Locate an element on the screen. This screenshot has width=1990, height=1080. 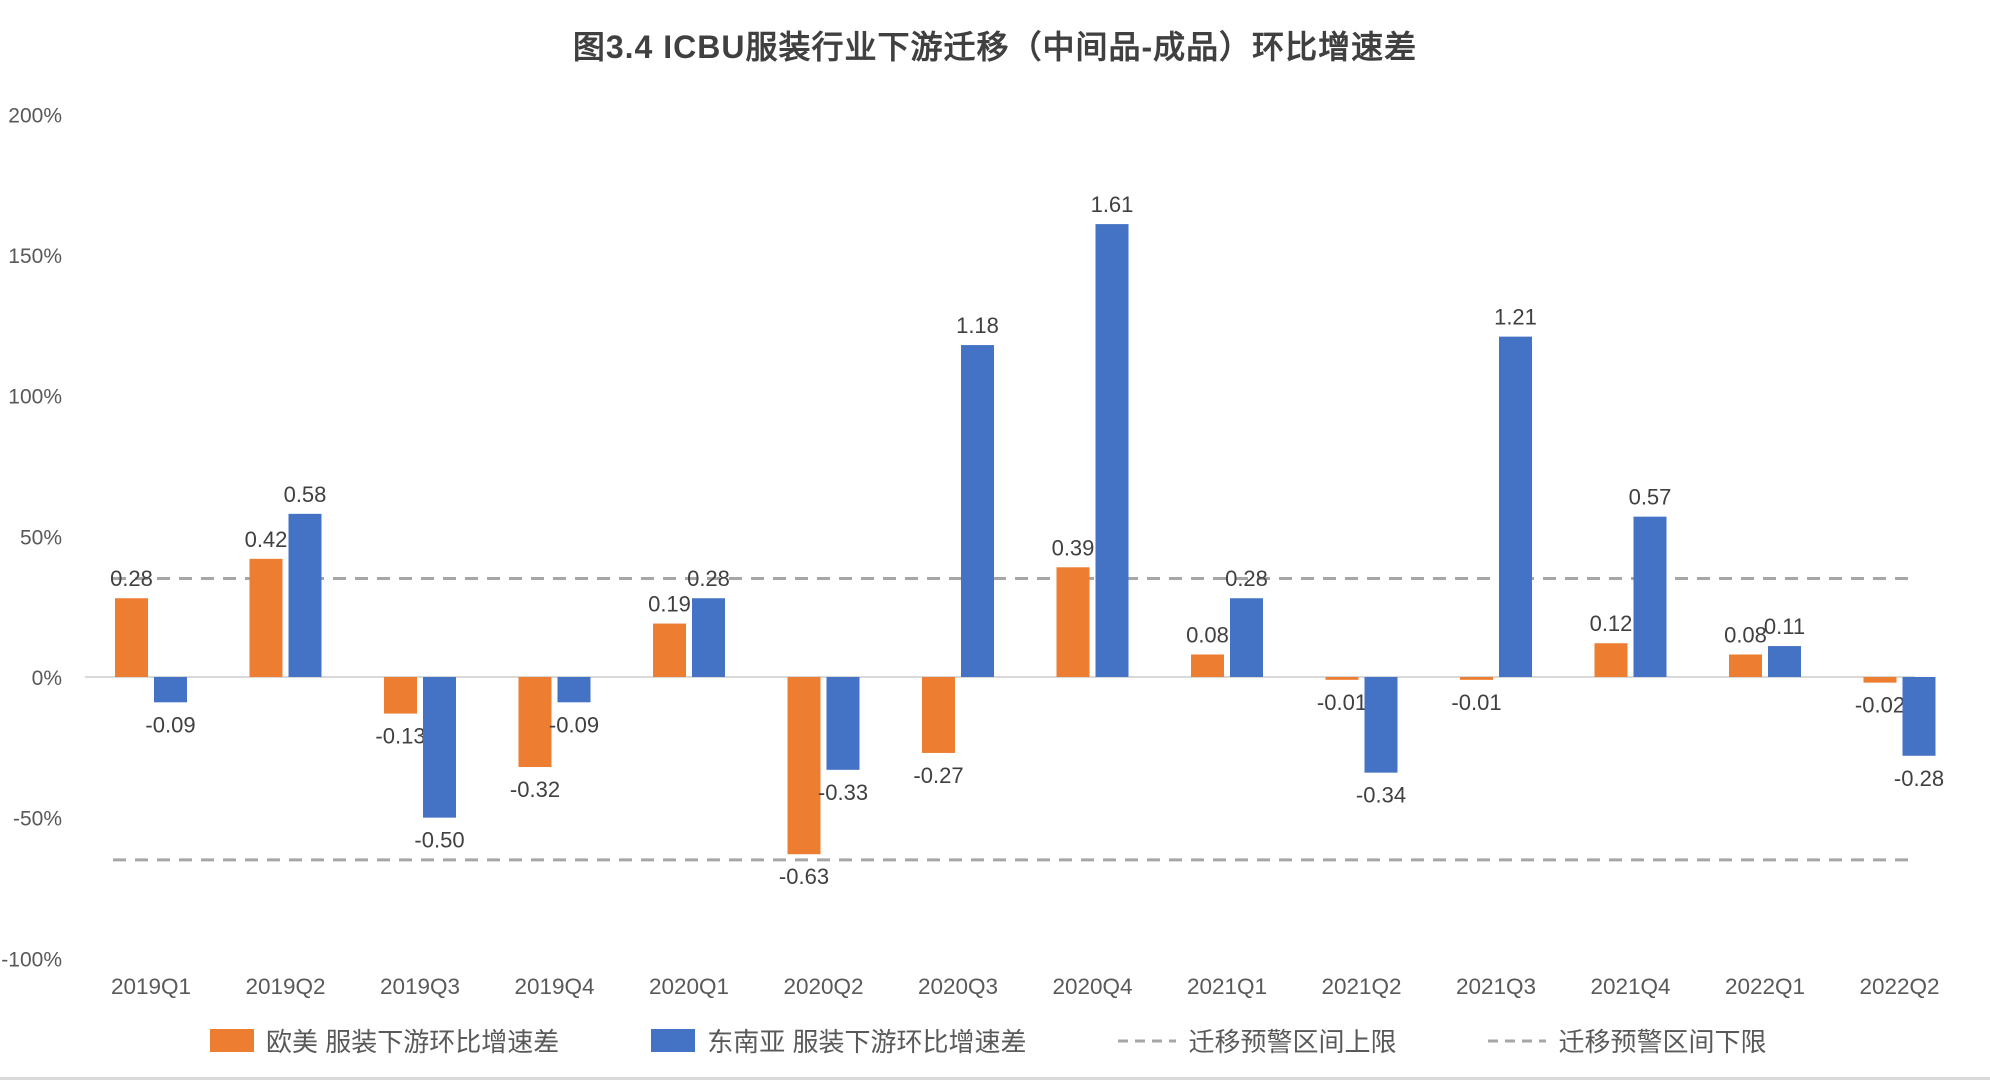
bar-west-2021Q1 is located at coordinates (1207, 665).